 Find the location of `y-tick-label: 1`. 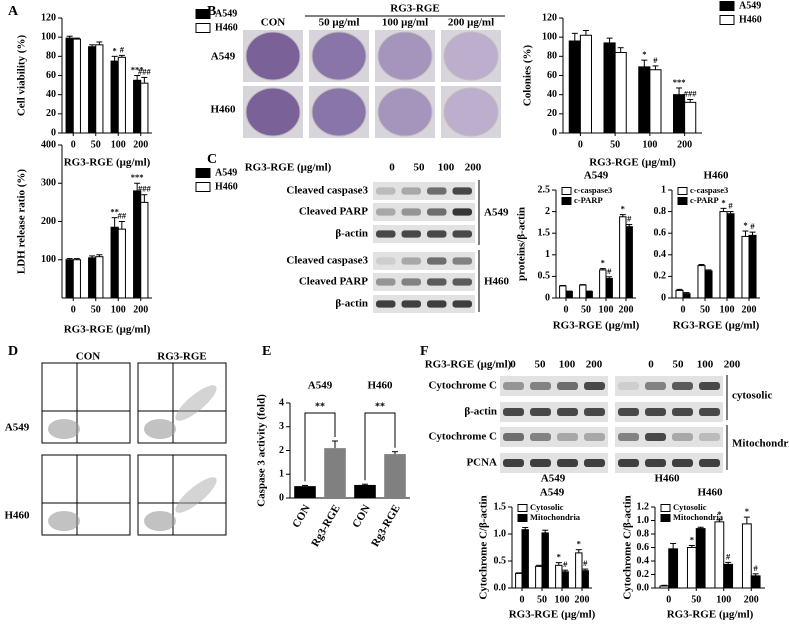

y-tick-label: 1 is located at coordinates (281, 474).